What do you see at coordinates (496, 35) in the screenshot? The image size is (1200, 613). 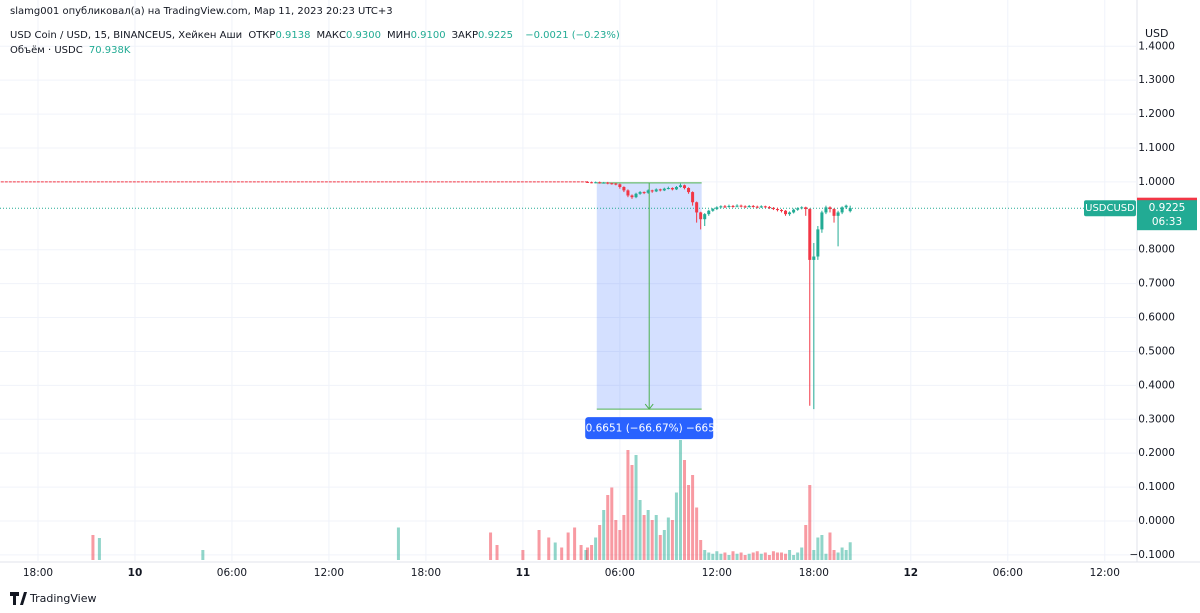 I see `ohlc-value: 0.9225` at bounding box center [496, 35].